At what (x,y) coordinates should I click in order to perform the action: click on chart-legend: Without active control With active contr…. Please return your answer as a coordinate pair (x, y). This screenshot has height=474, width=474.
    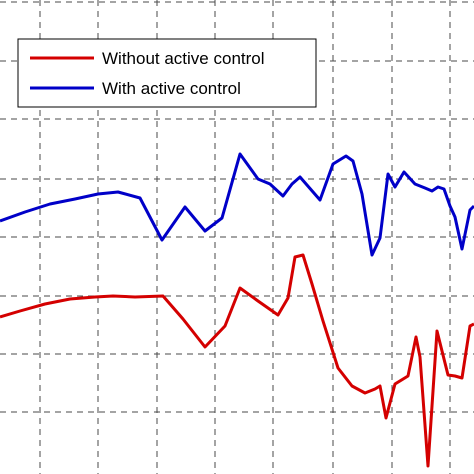
    Looking at the image, I should click on (167, 73).